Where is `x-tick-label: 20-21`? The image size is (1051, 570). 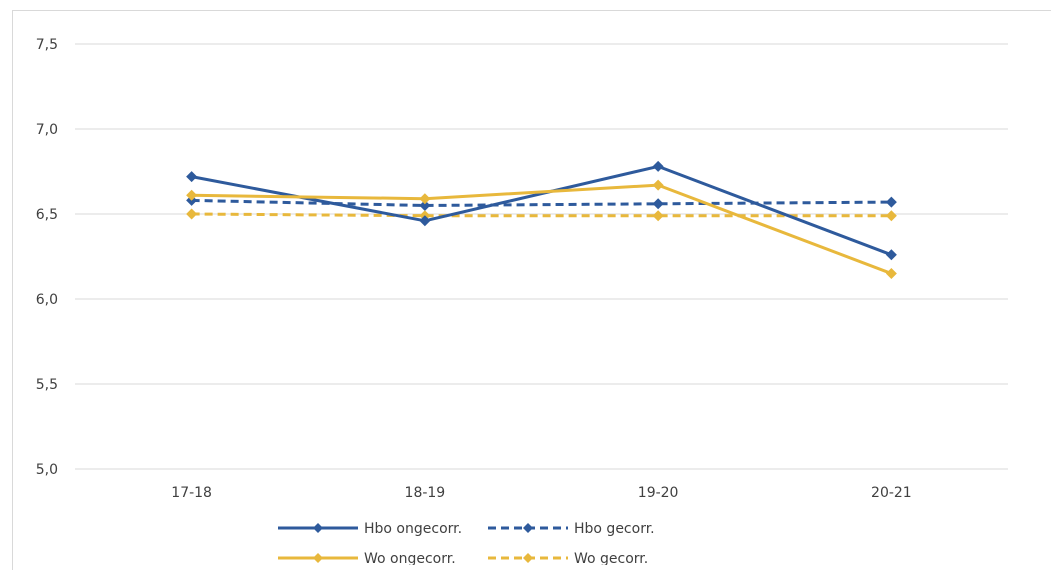 x-tick-label: 20-21 is located at coordinates (891, 493).